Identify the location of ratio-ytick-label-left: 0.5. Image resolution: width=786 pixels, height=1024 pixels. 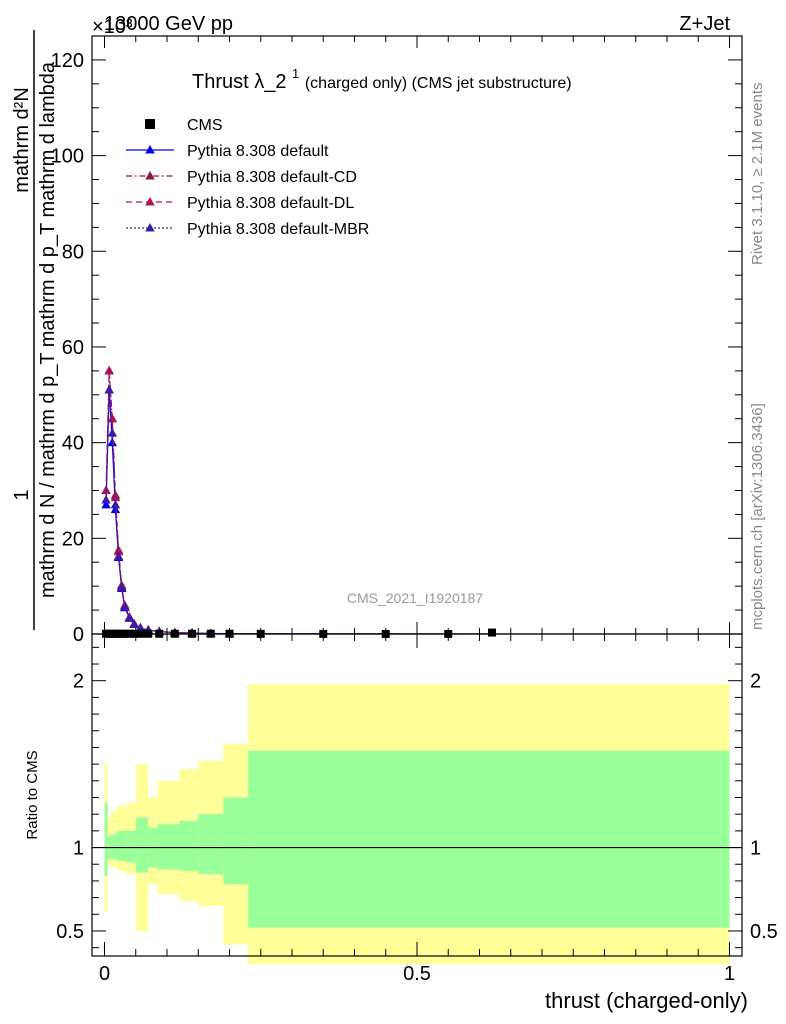
(70, 932).